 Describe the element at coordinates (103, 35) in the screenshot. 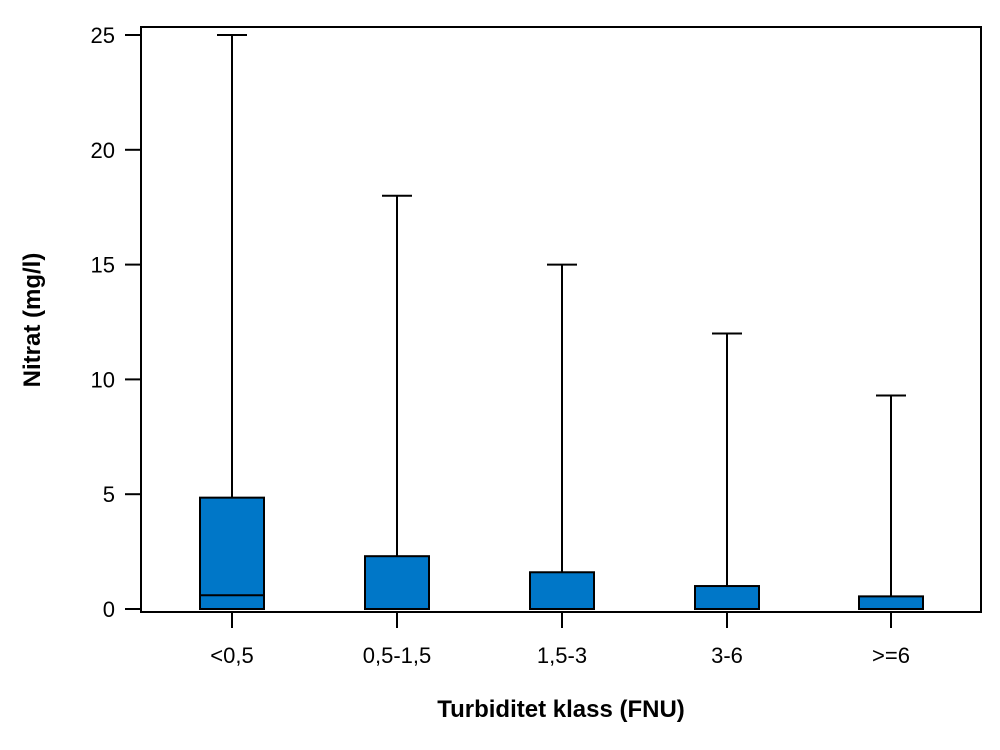

I see `y-tick-label: 25` at that location.